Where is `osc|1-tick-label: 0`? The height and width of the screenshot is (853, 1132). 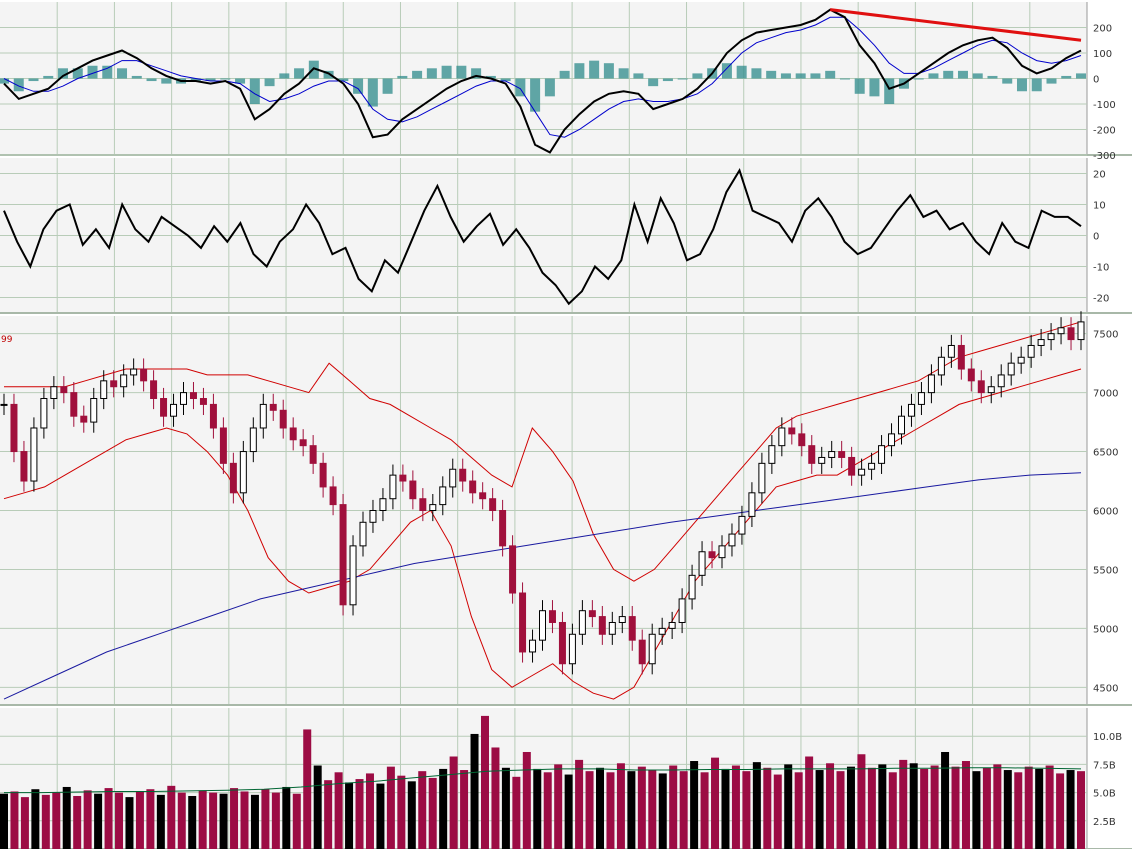 osc|1-tick-label: 0 is located at coordinates (1096, 237).